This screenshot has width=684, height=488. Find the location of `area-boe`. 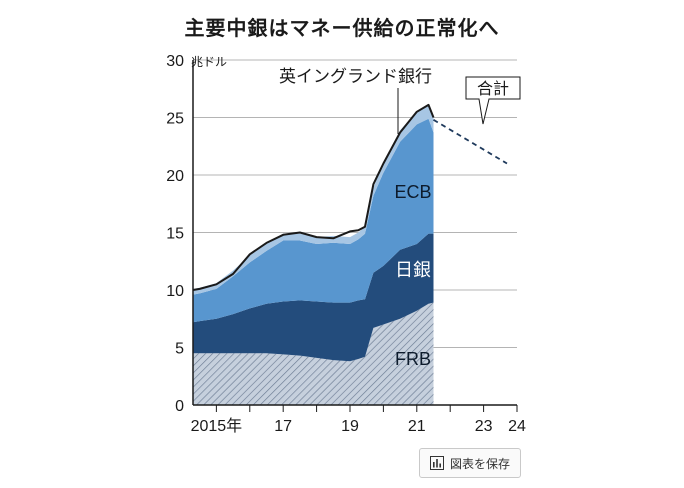

area-boe is located at coordinates (313, 199).